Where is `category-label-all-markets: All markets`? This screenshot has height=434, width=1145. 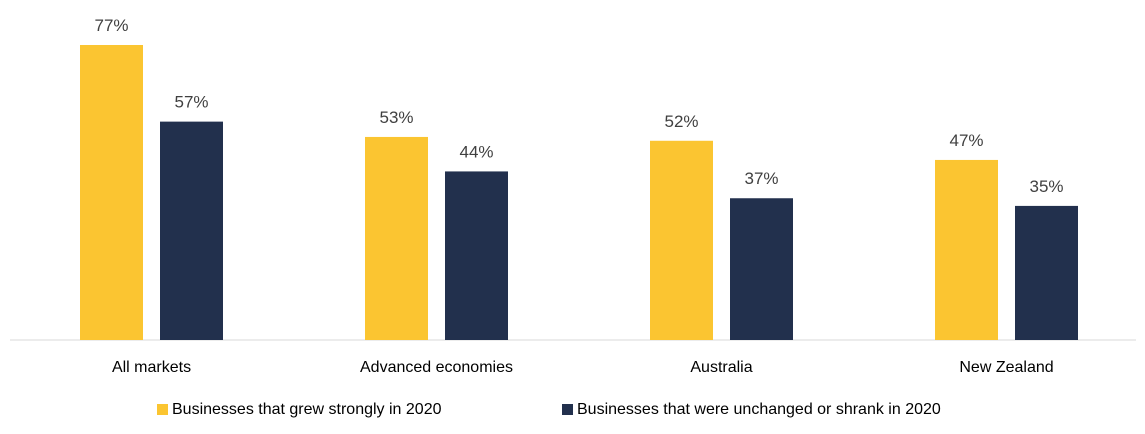
category-label-all-markets: All markets is located at coordinates (151, 367).